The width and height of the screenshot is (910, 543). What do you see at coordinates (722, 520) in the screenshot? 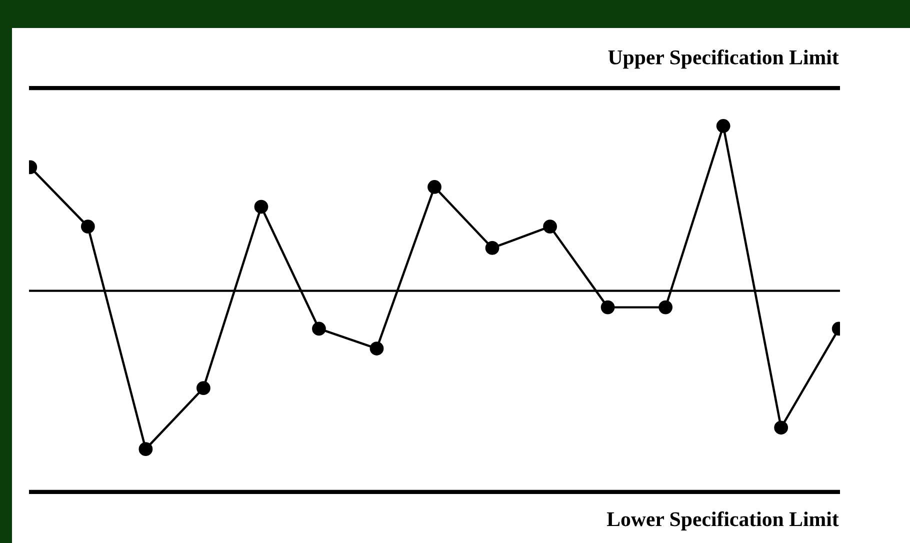
I see `ref-line-label: Lower Specification Limit` at bounding box center [722, 520].